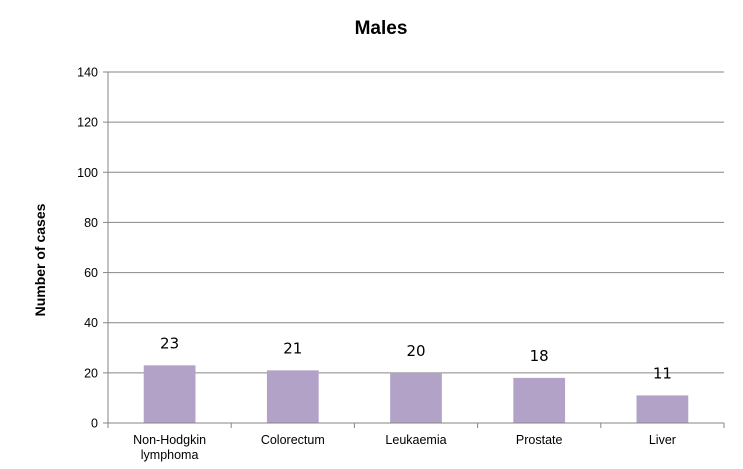  What do you see at coordinates (94, 424) in the screenshot?
I see `y-tick-label: 0` at bounding box center [94, 424].